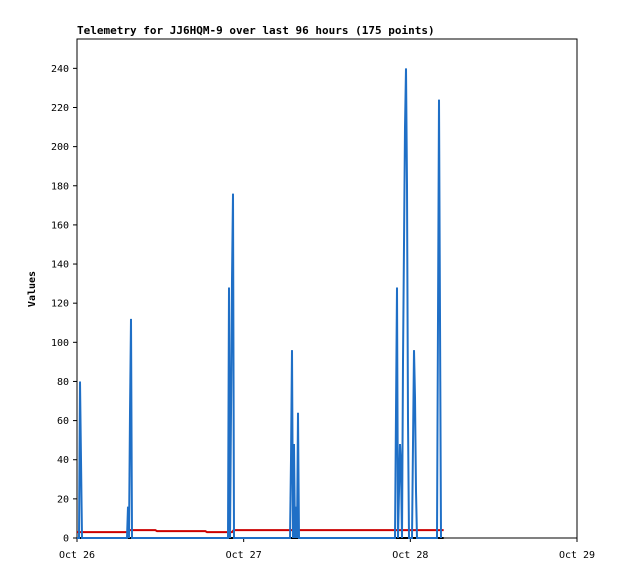 This screenshot has height=579, width=618. I want to click on y-tick-label: 200, so click(60, 147).